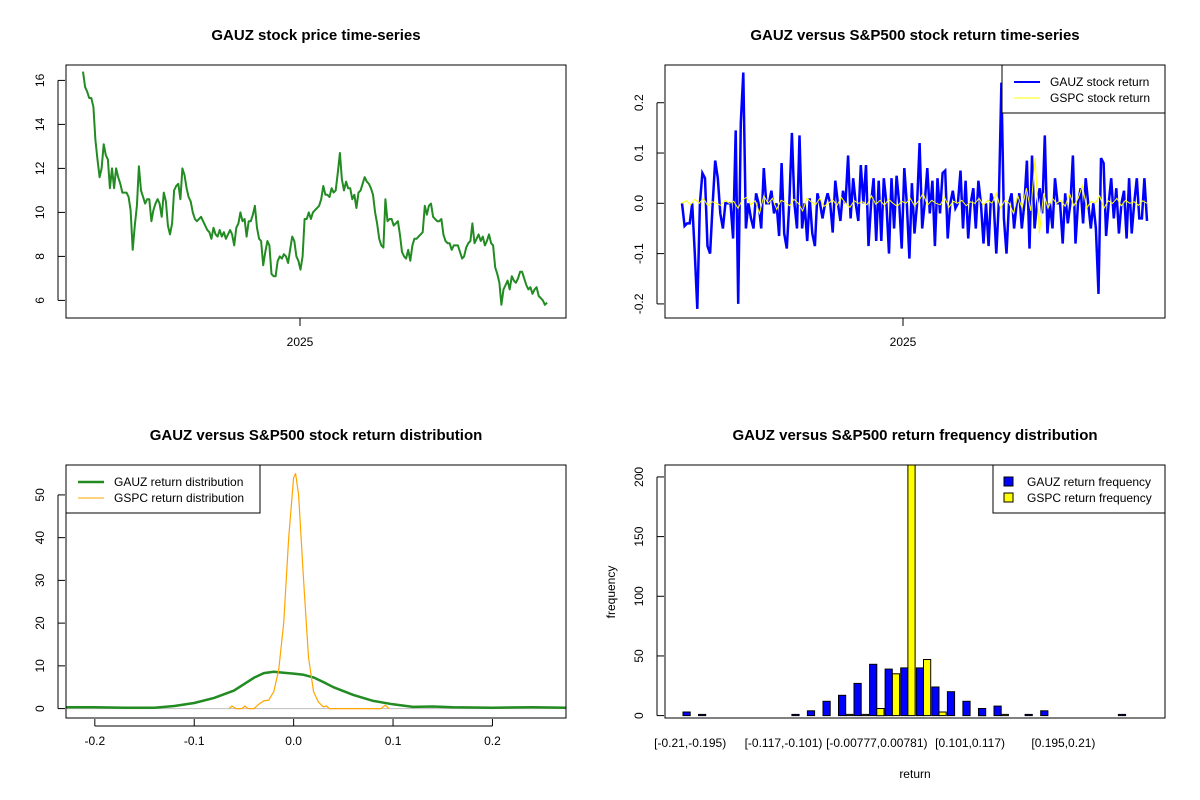  What do you see at coordinates (40, 495) in the screenshot?
I see `density-y-tick-label: 50` at bounding box center [40, 495].